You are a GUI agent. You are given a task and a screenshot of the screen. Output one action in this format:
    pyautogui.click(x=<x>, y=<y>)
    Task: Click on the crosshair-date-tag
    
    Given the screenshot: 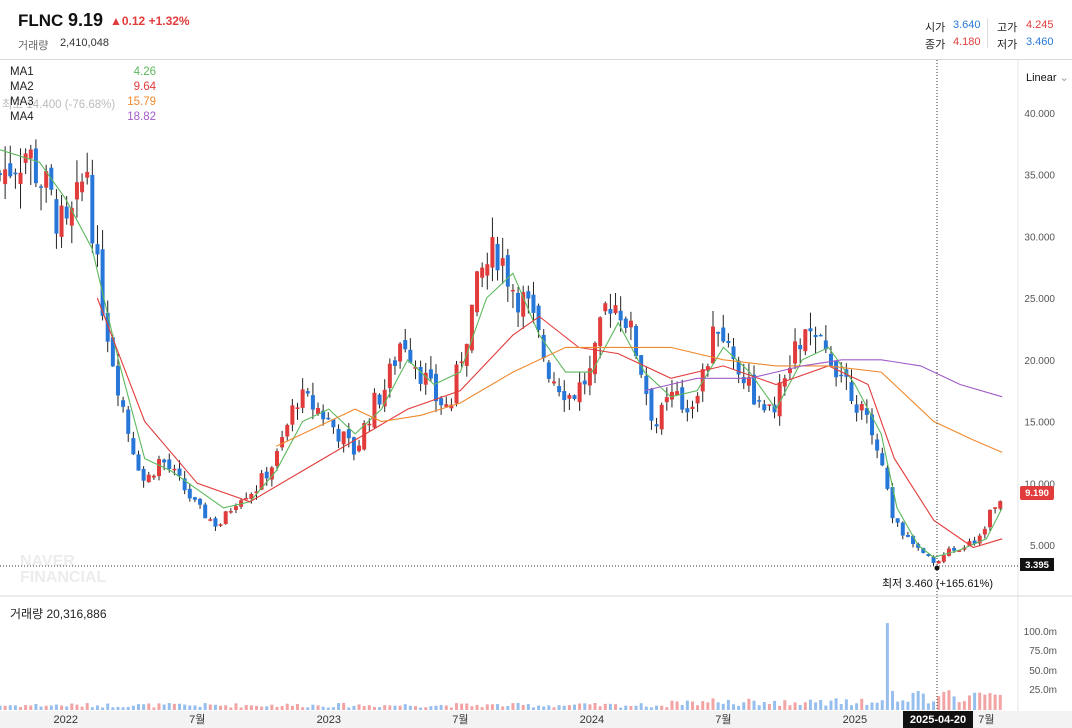 What is the action you would take?
    pyautogui.click(x=938, y=719)
    